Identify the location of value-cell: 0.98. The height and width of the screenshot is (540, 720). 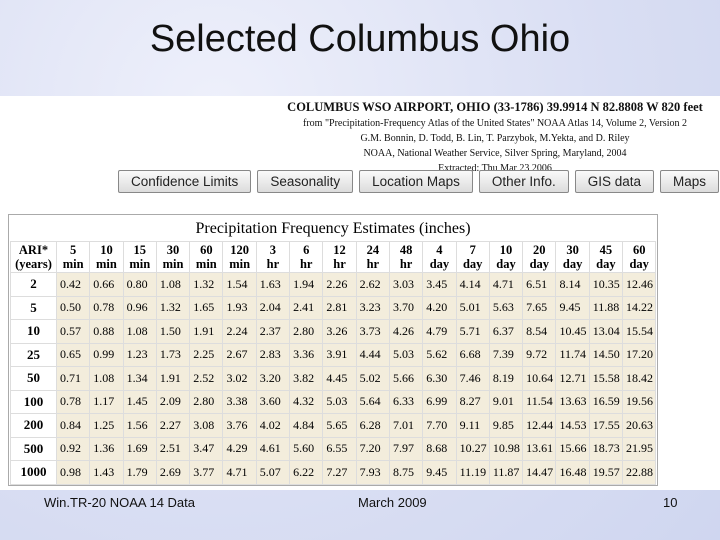
(73, 472).